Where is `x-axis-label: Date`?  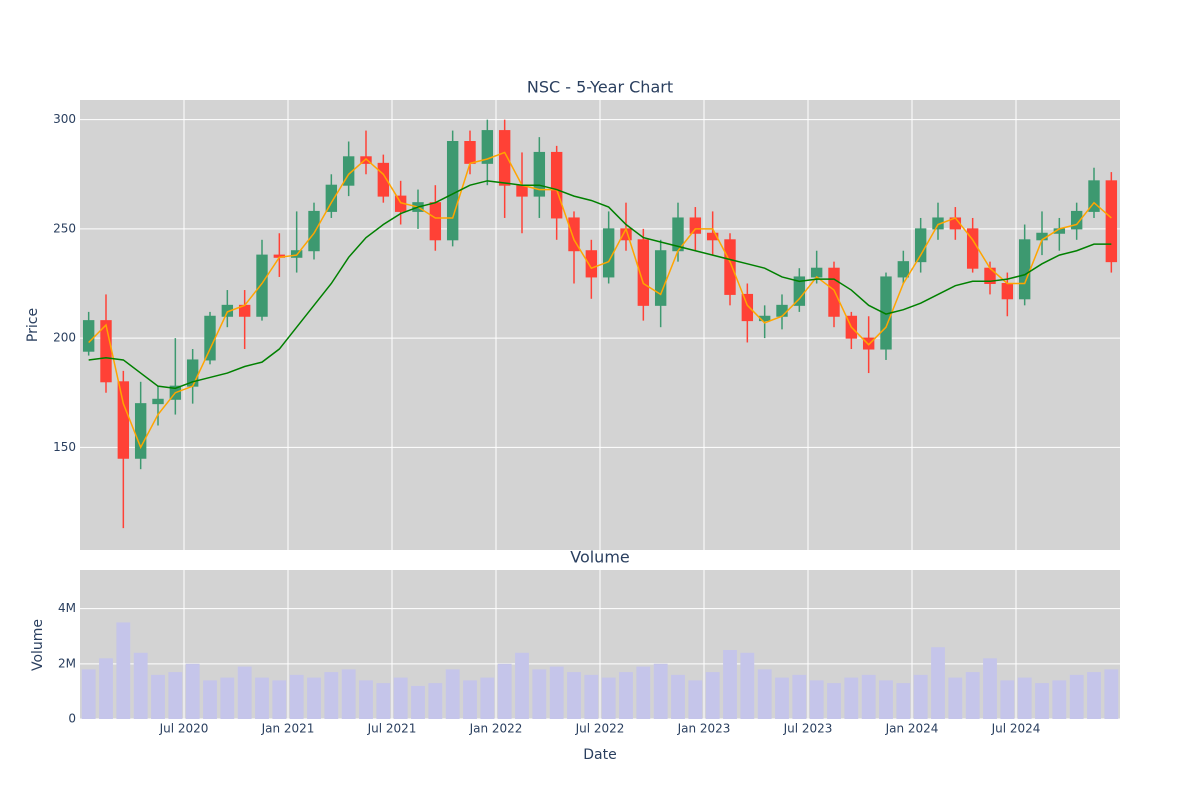 x-axis-label: Date is located at coordinates (599, 755).